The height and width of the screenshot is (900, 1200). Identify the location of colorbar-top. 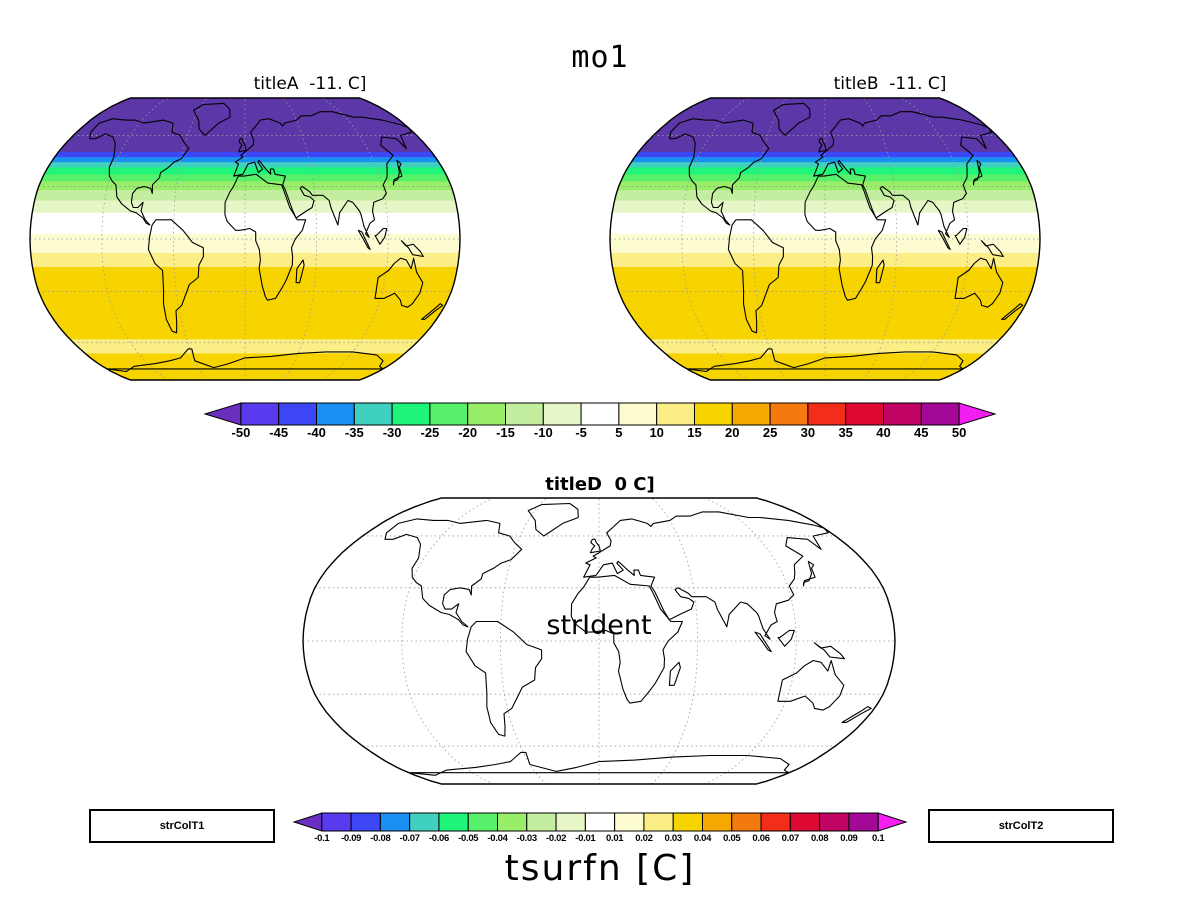
(600, 414).